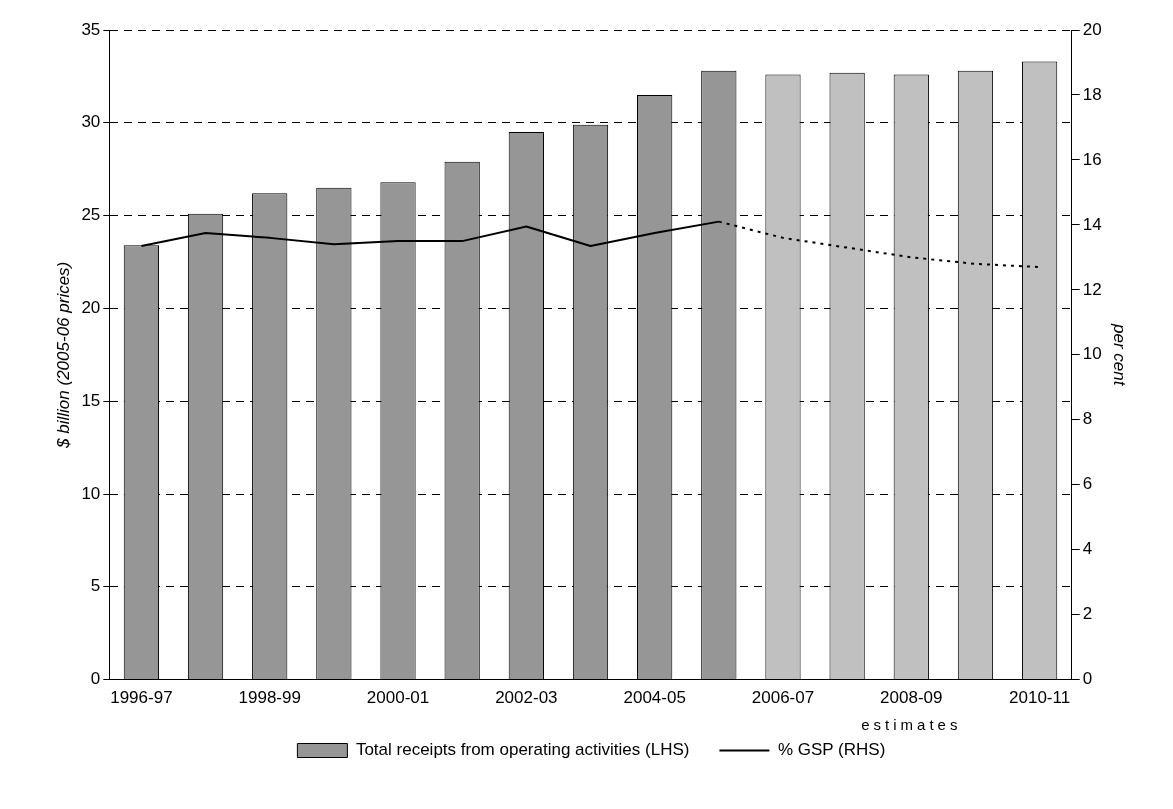 This screenshot has width=1173, height=809. I want to click on y2-tick-label: 4, so click(1087, 549).